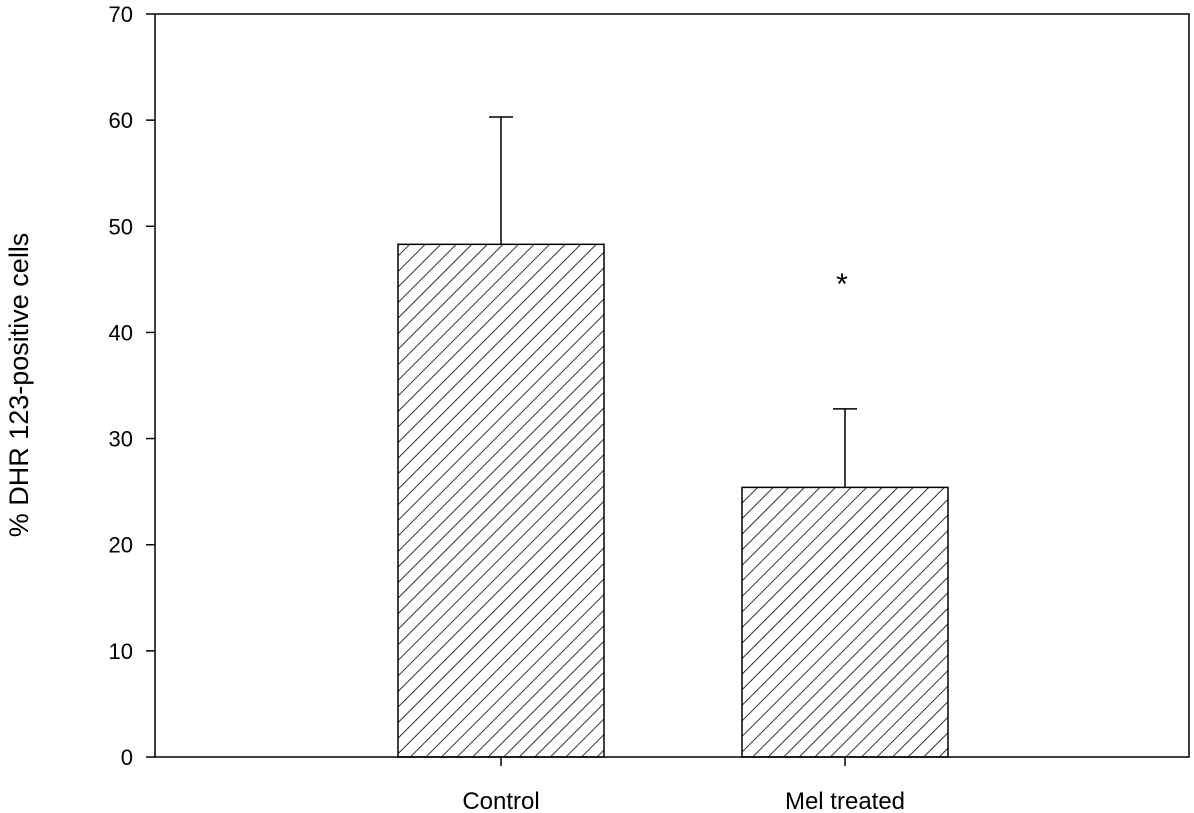 This screenshot has height=813, width=1194. Describe the element at coordinates (19, 385) in the screenshot. I see `y-axis-title: % DHR 123-positive cells` at that location.